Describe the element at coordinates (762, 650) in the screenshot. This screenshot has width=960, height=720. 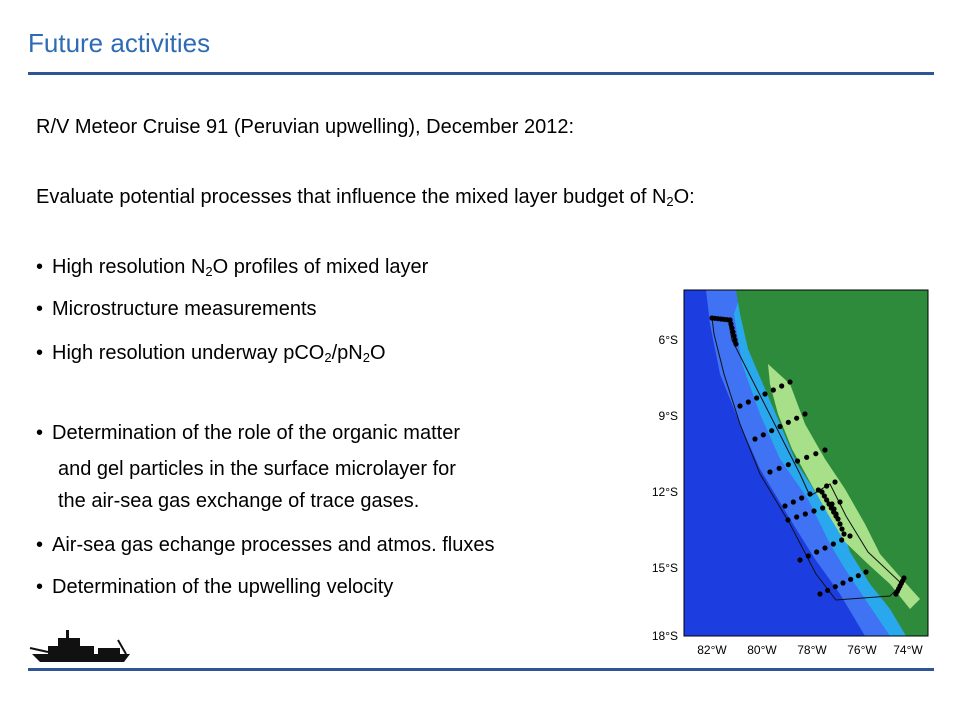
I see `lon-label: 80°W` at that location.